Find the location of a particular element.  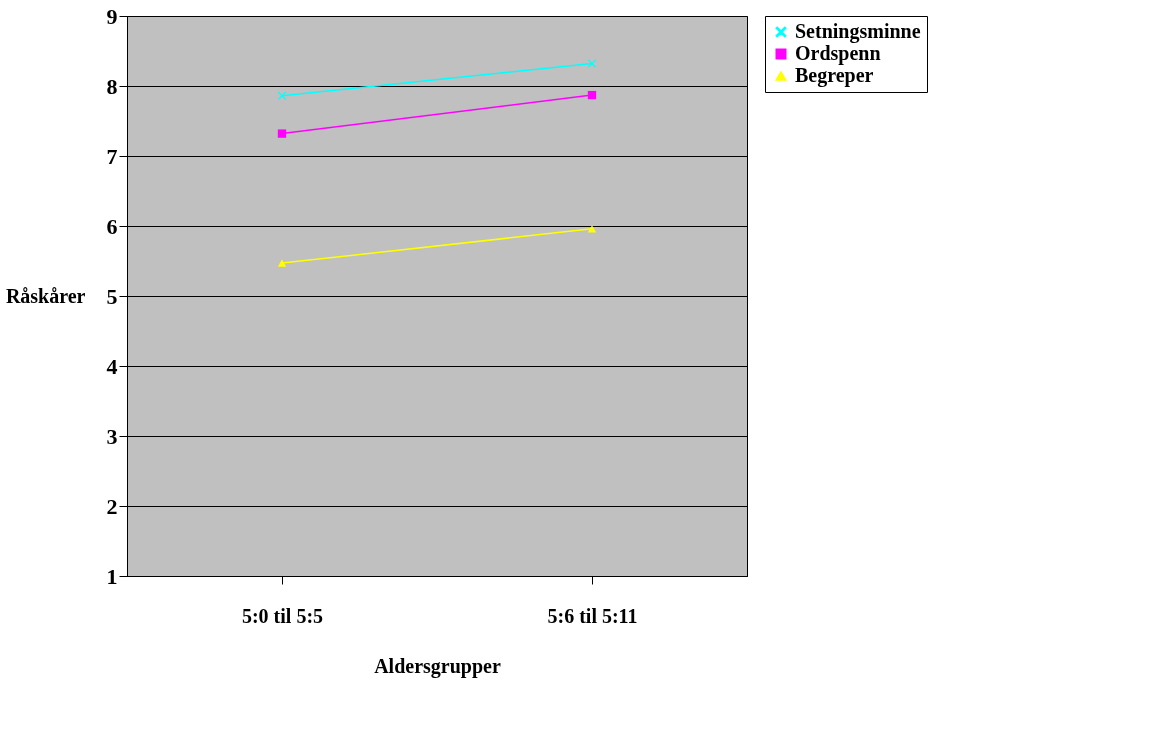

y-tick-label: 4 is located at coordinates (112, 366).